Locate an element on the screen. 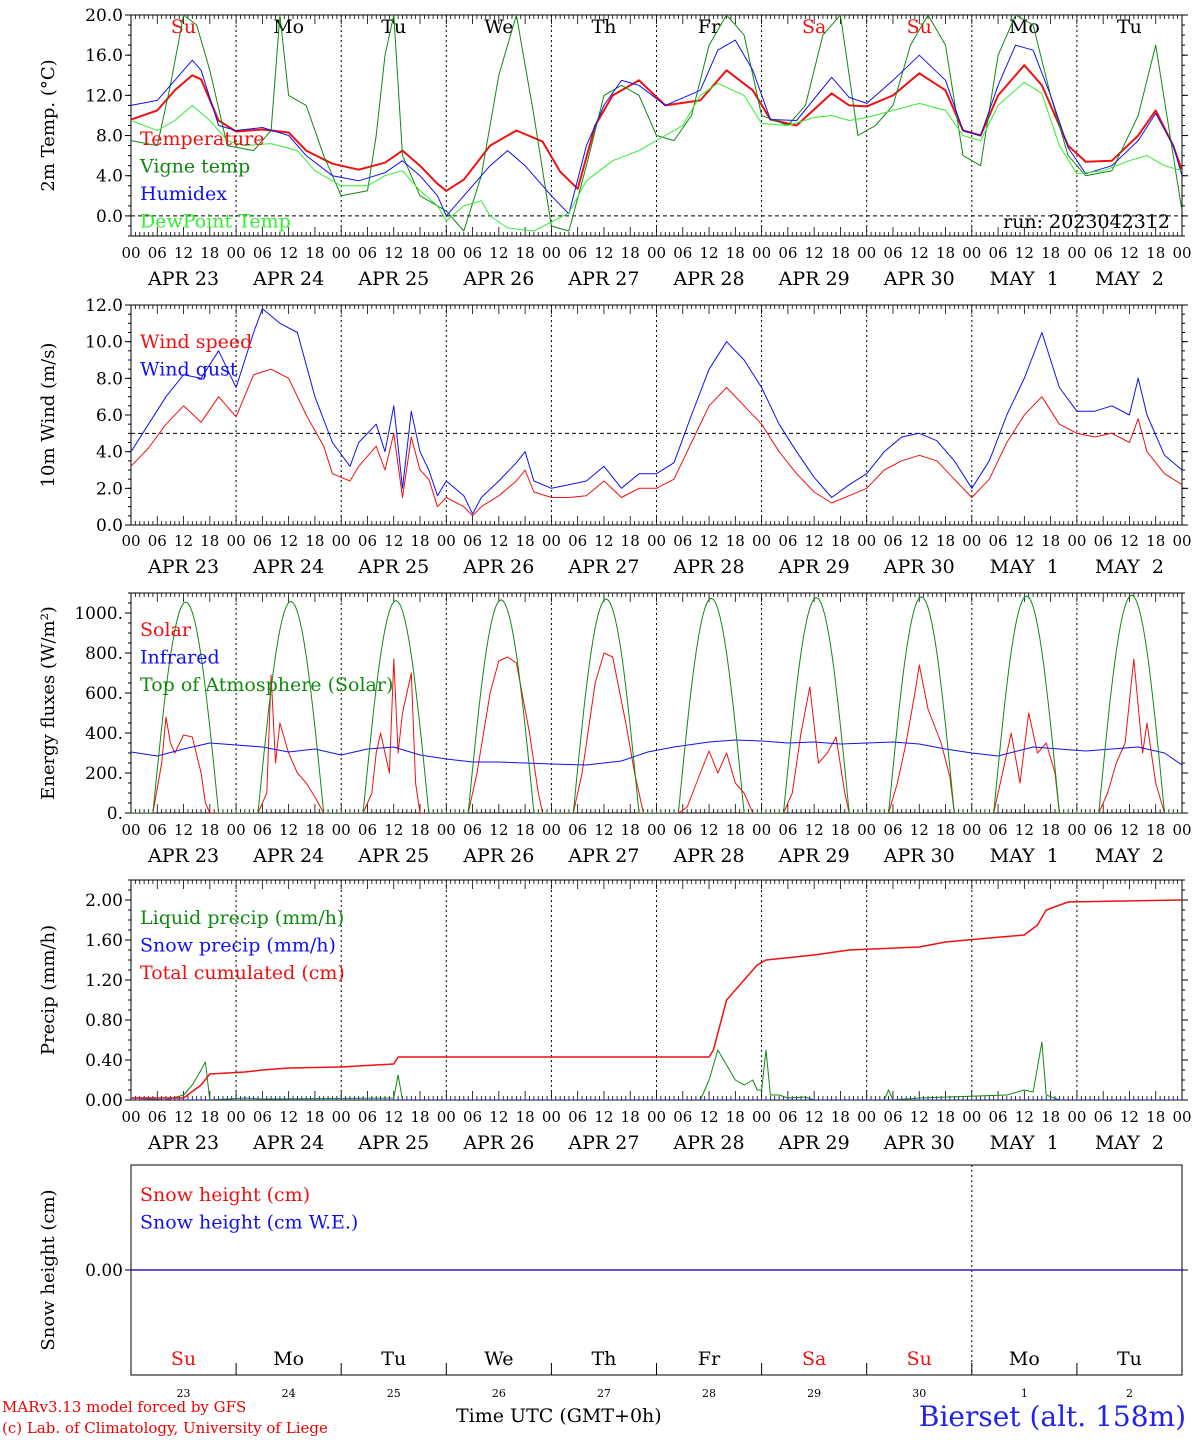 Image resolution: width=1194 pixels, height=1440 pixels. y-tick-label: 12.0 is located at coordinates (104, 306).